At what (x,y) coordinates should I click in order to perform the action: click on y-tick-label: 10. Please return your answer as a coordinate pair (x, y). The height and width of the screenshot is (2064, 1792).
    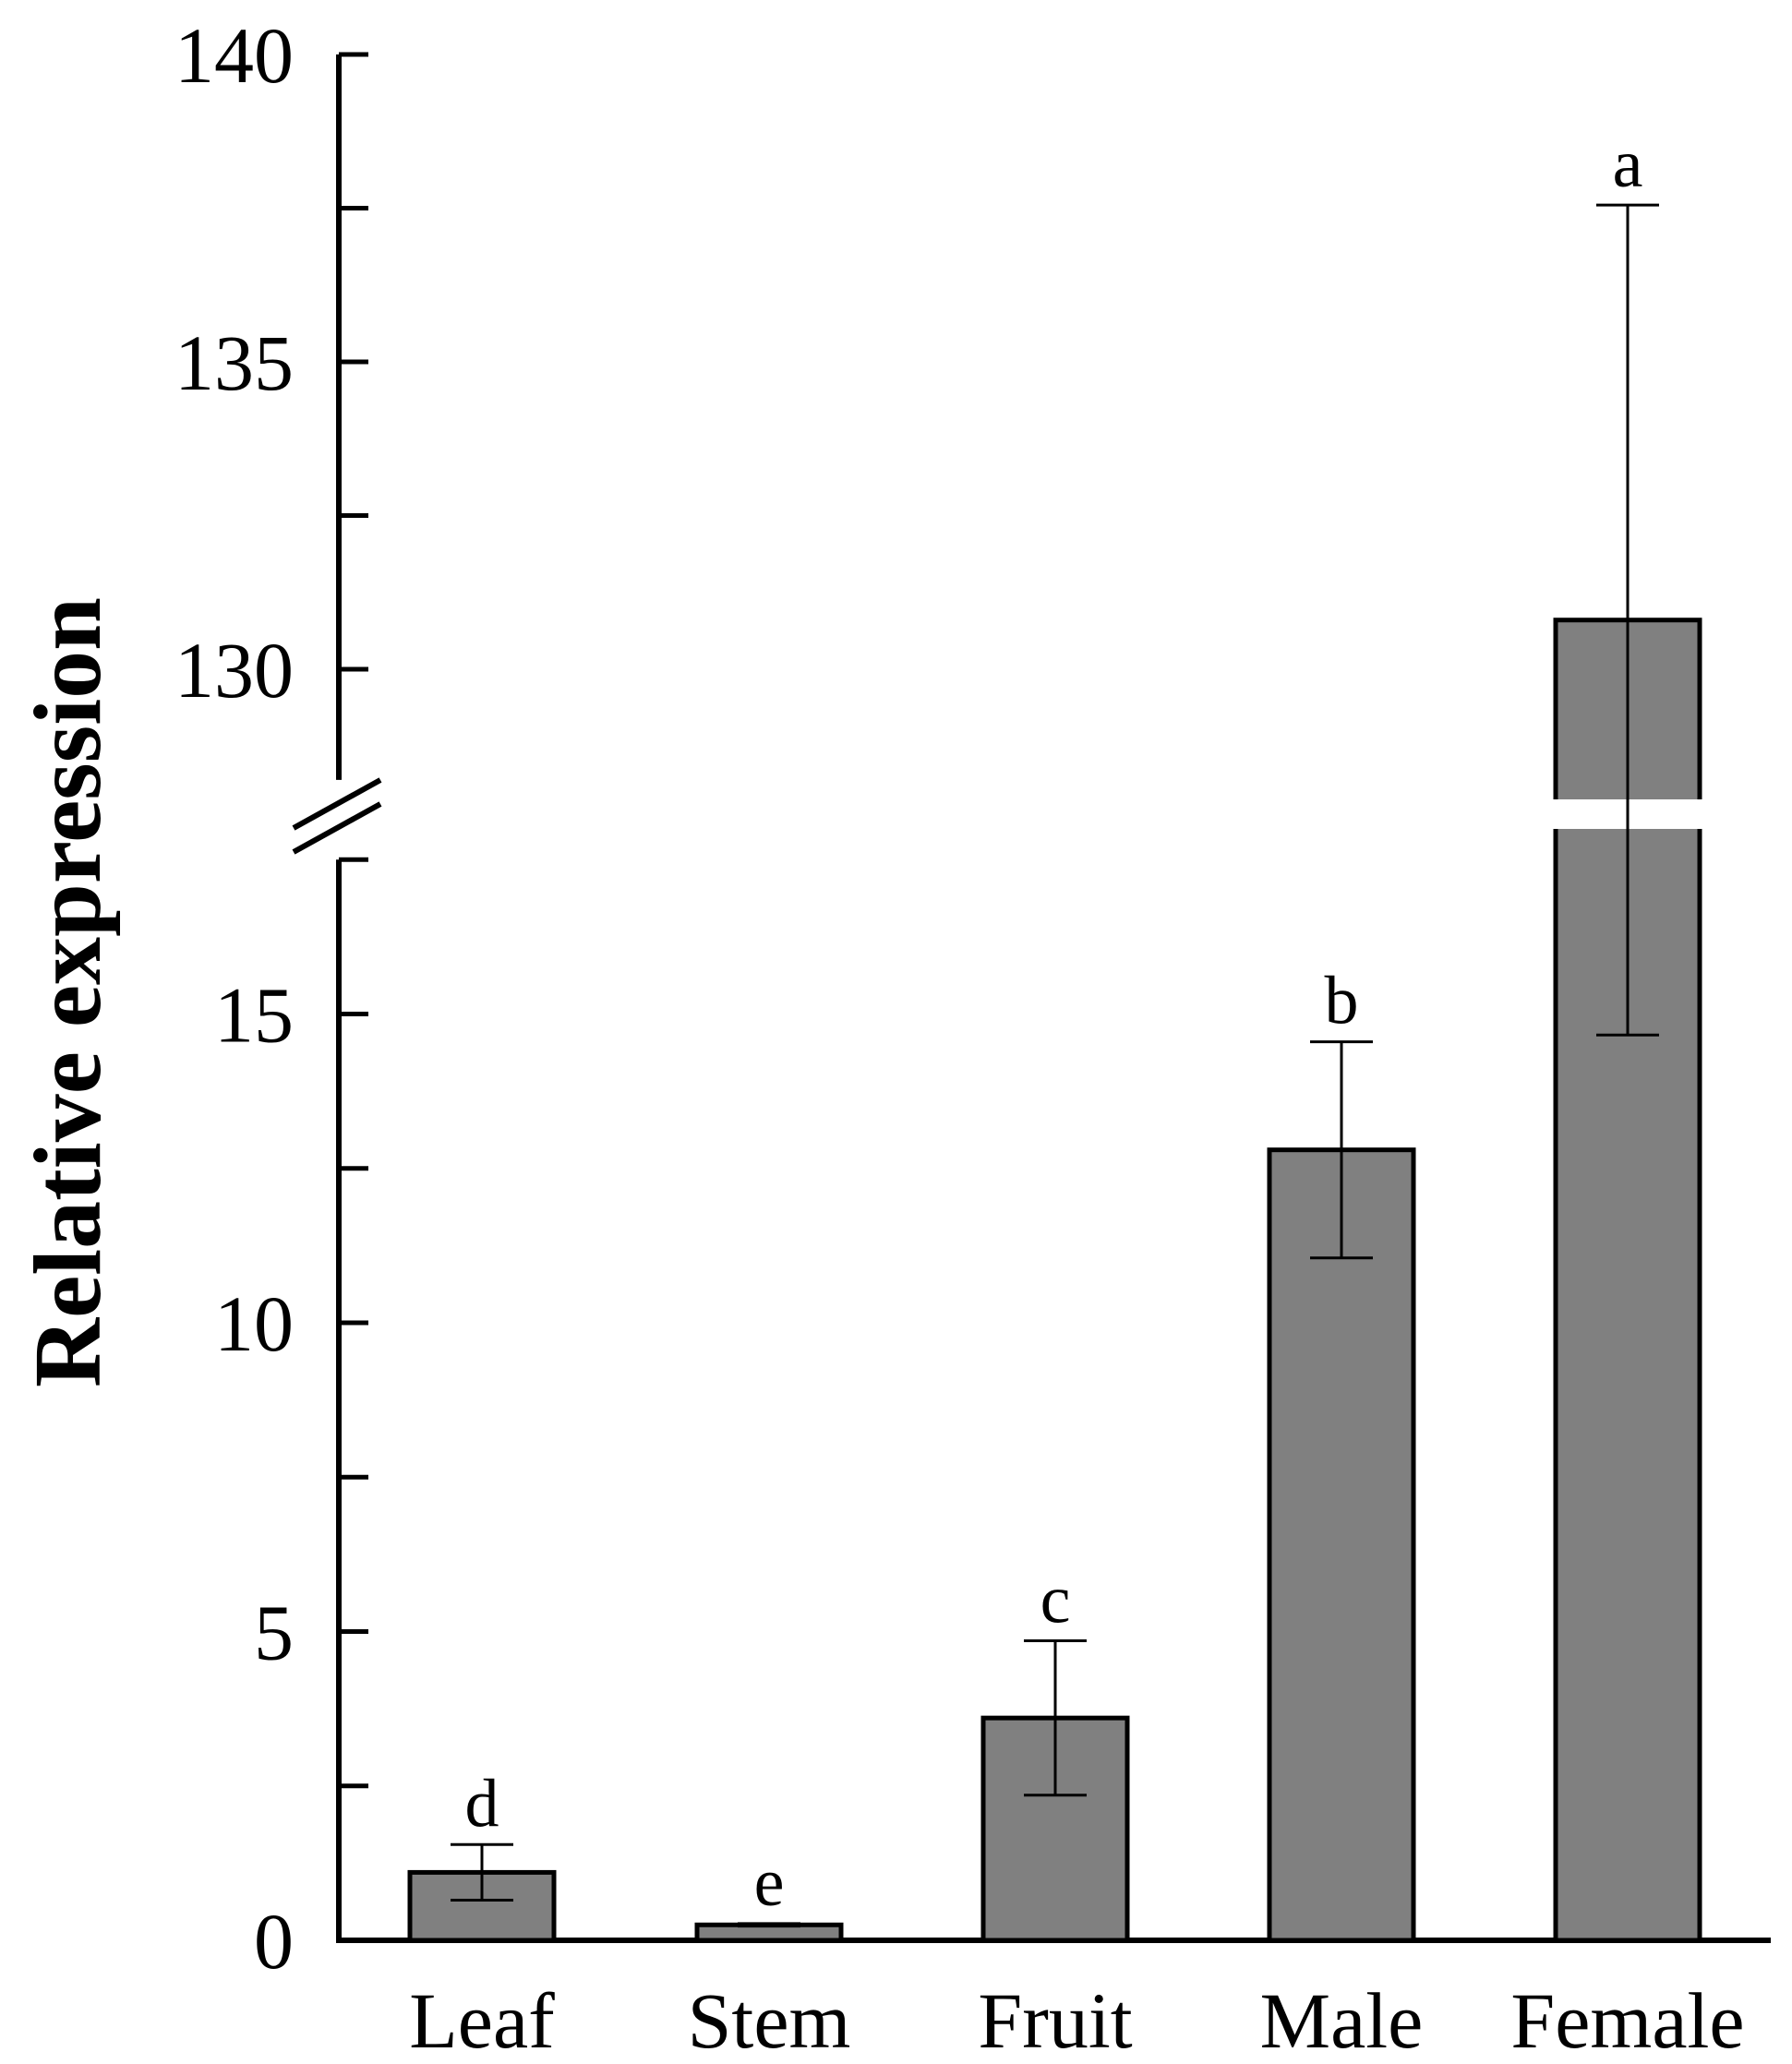
    Looking at the image, I should click on (254, 1323).